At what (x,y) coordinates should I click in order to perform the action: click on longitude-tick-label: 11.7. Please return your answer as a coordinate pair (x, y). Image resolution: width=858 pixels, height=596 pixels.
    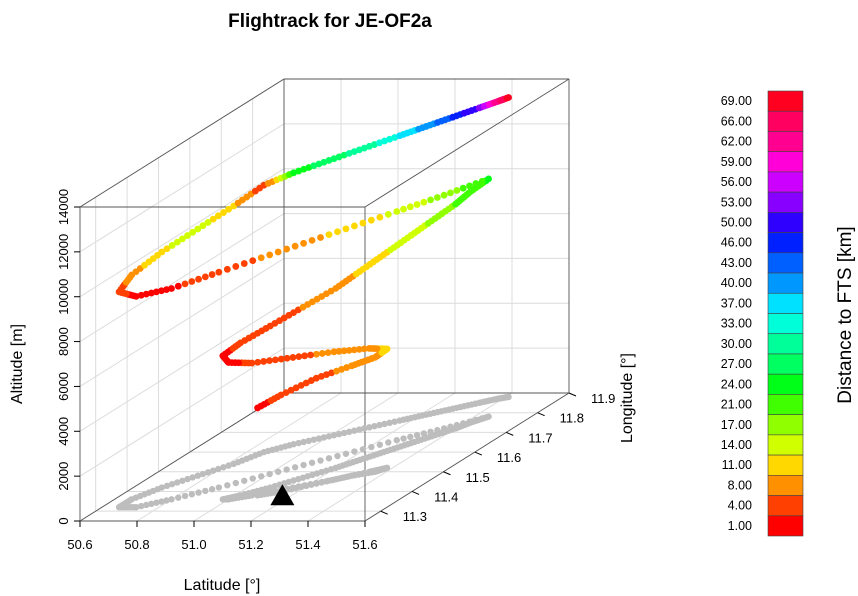
    Looking at the image, I should click on (540, 437).